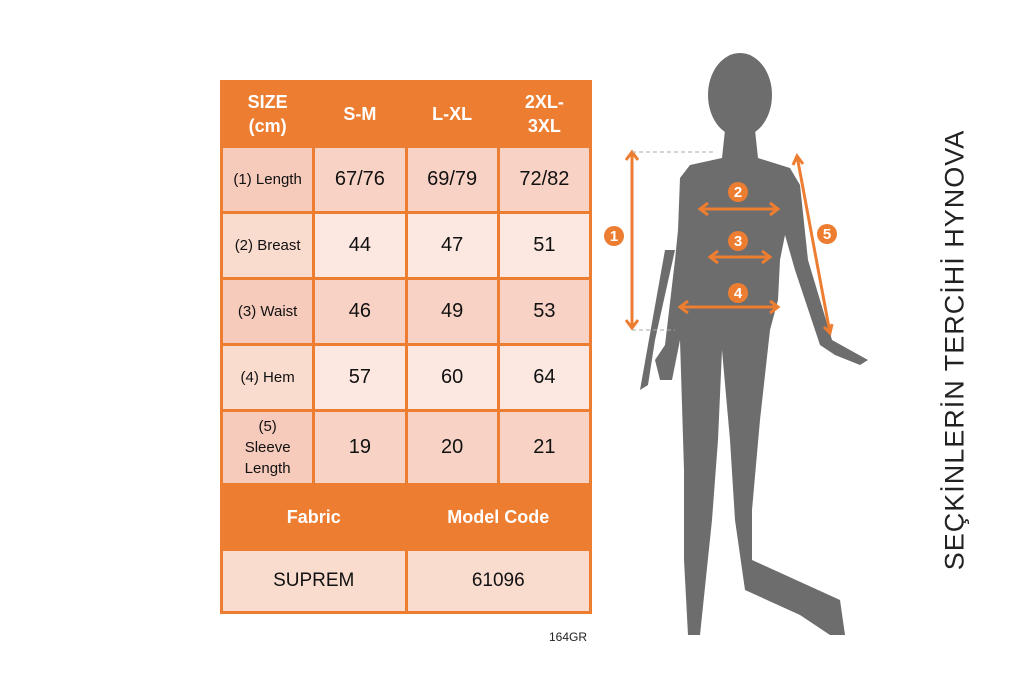 Image resolution: width=1024 pixels, height=688 pixels. Describe the element at coordinates (544, 245) in the screenshot. I see `cell: 51` at that location.